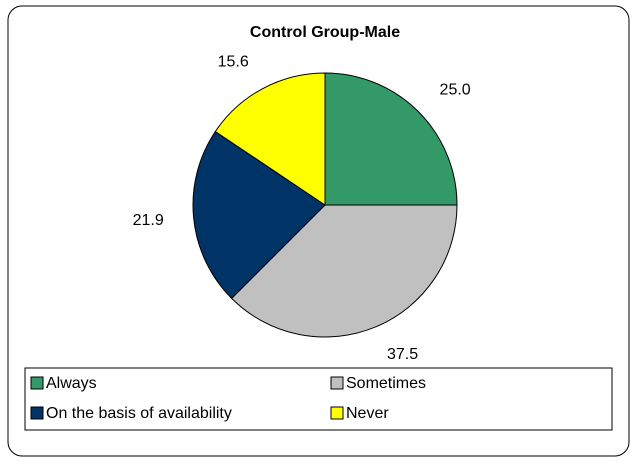 This screenshot has height=467, width=637. Describe the element at coordinates (318, 399) in the screenshot. I see `legend-box` at that location.